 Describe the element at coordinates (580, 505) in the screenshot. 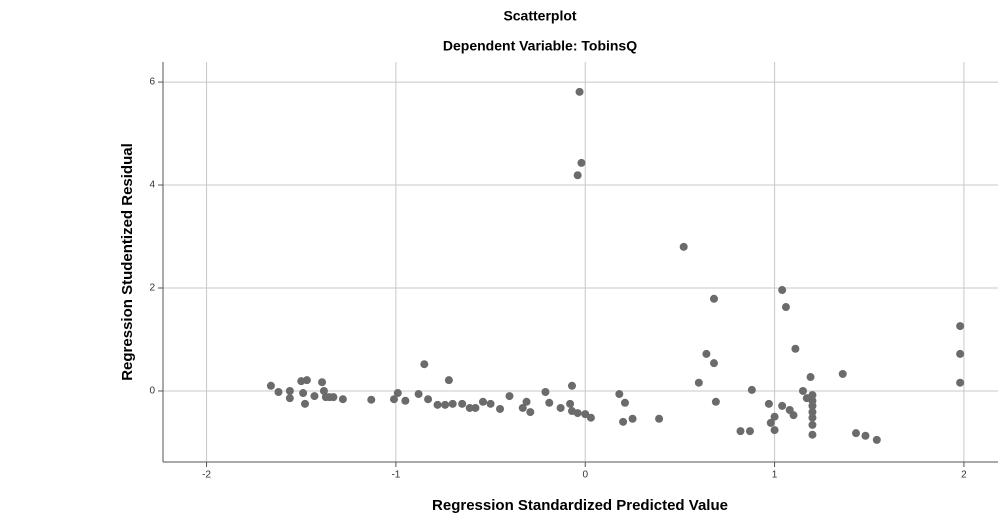

I see `x-axis-title: Regression Standardized Predicted Value` at that location.